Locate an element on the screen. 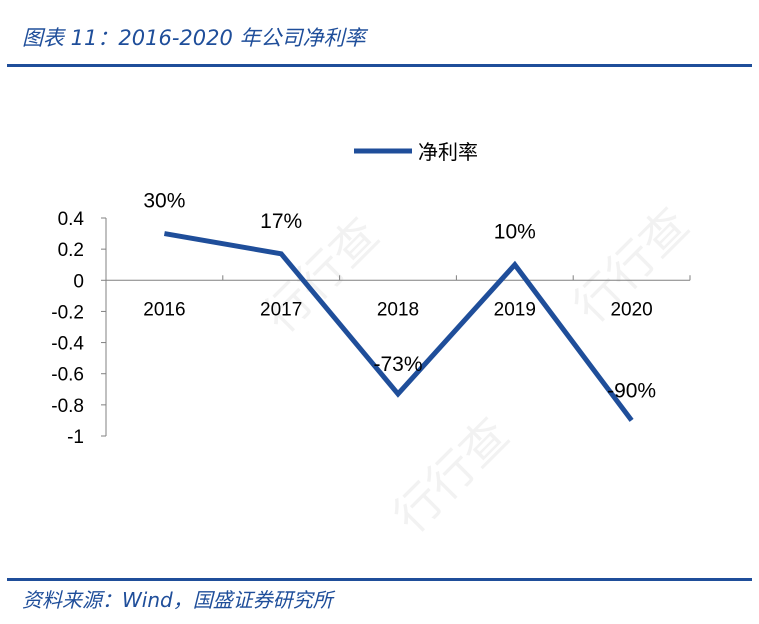 This screenshot has height=624, width=759. x-category-labels: 2016 2017 2018 2019 2020 is located at coordinates (397, 309).